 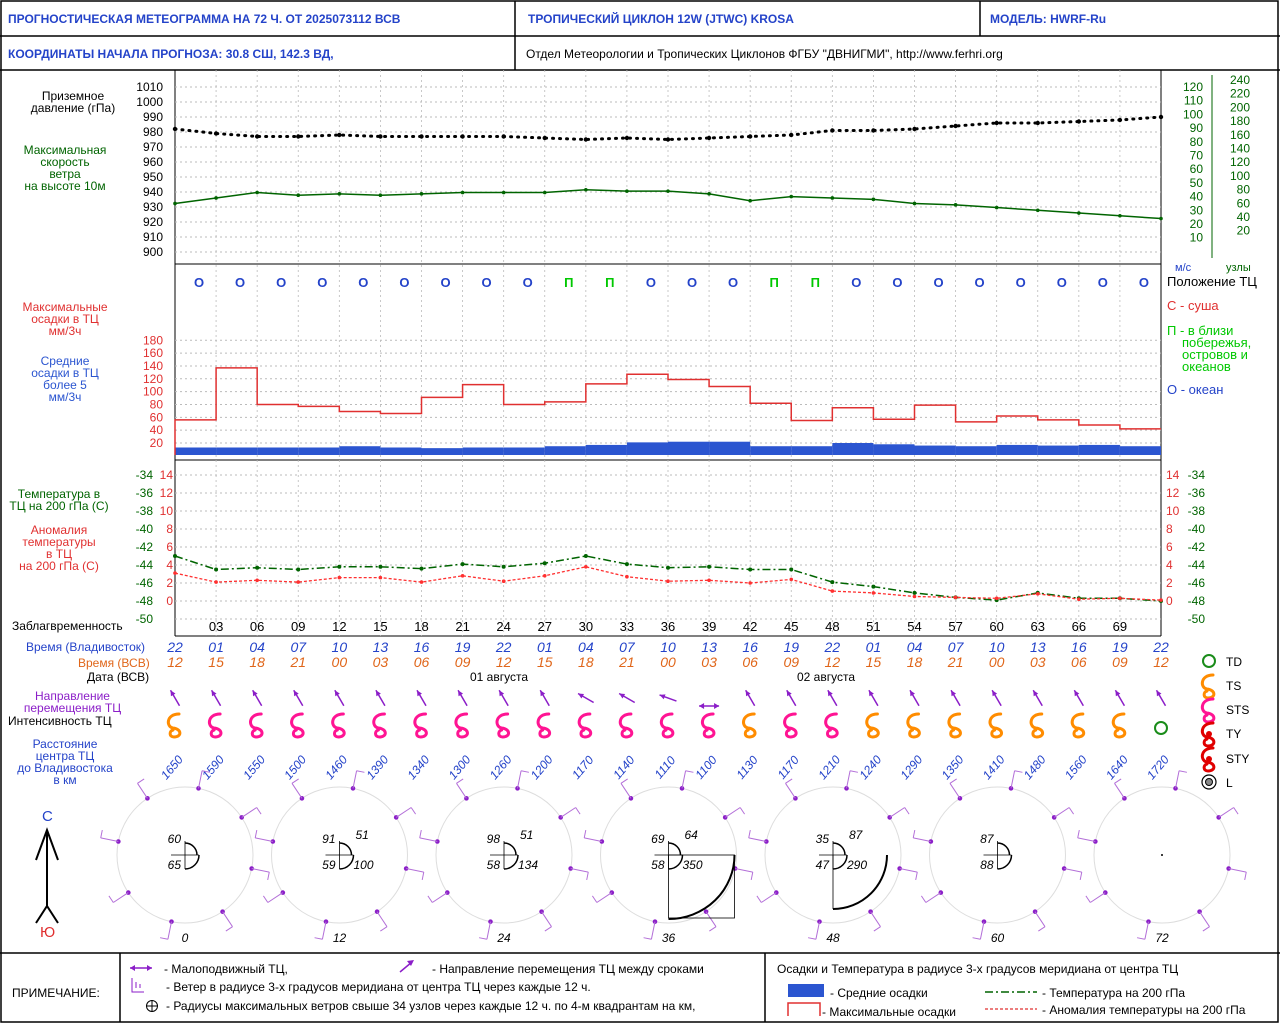 I want to click on temp-tick-left: -34, so click(x=145, y=475).